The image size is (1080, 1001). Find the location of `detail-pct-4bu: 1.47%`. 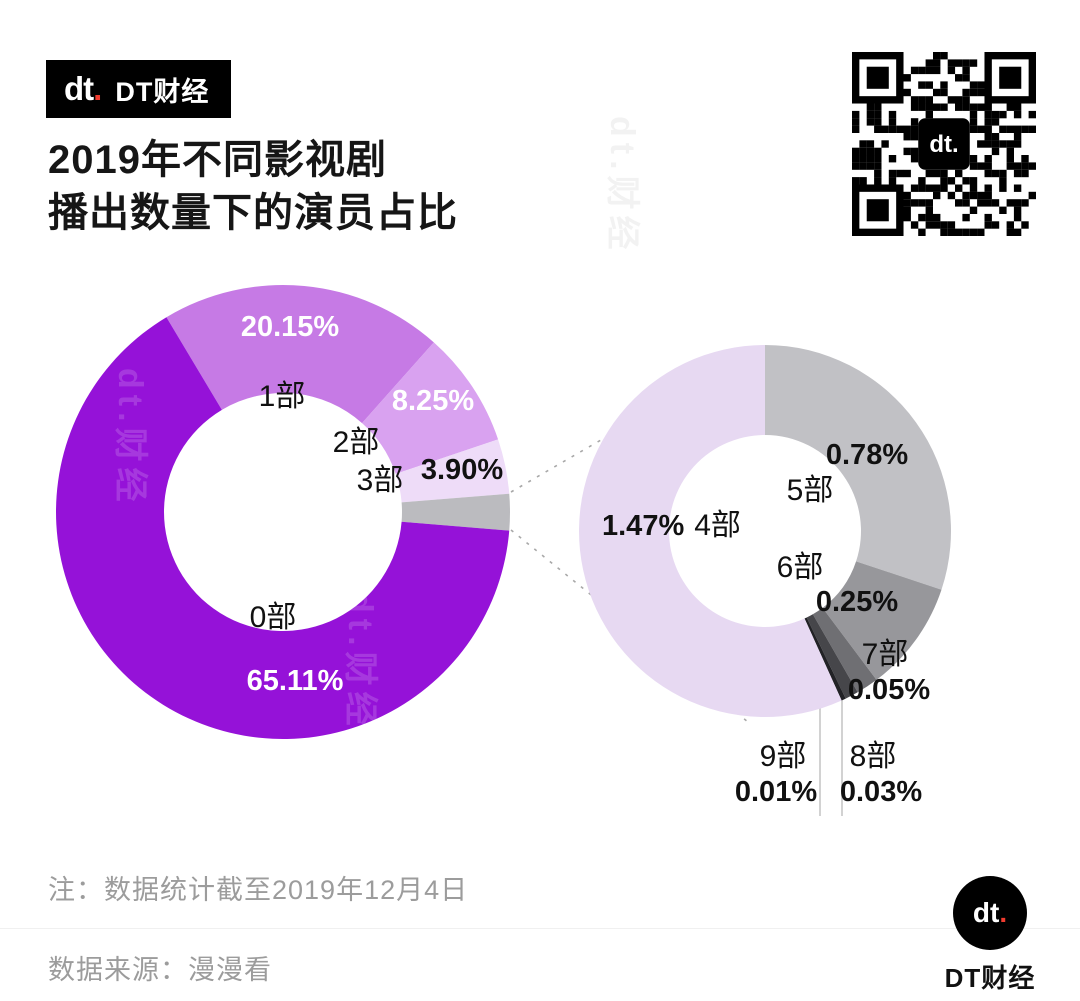

detail-pct-4bu: 1.47% is located at coordinates (643, 526).